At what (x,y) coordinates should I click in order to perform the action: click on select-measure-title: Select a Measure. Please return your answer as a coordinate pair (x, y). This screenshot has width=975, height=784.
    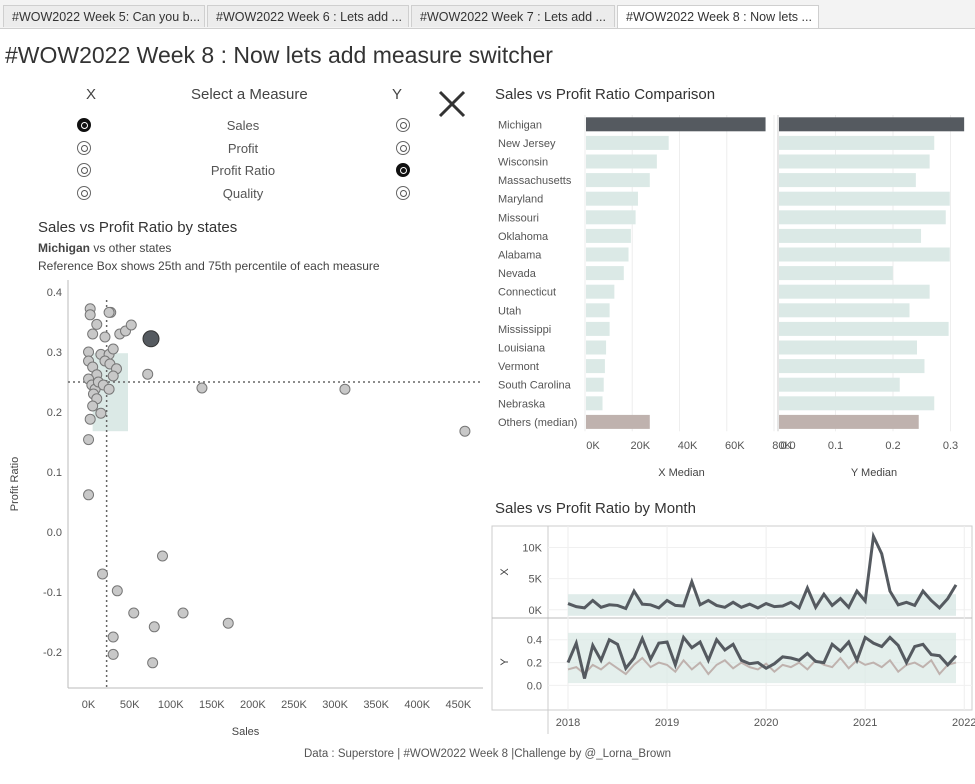
    Looking at the image, I should click on (249, 94).